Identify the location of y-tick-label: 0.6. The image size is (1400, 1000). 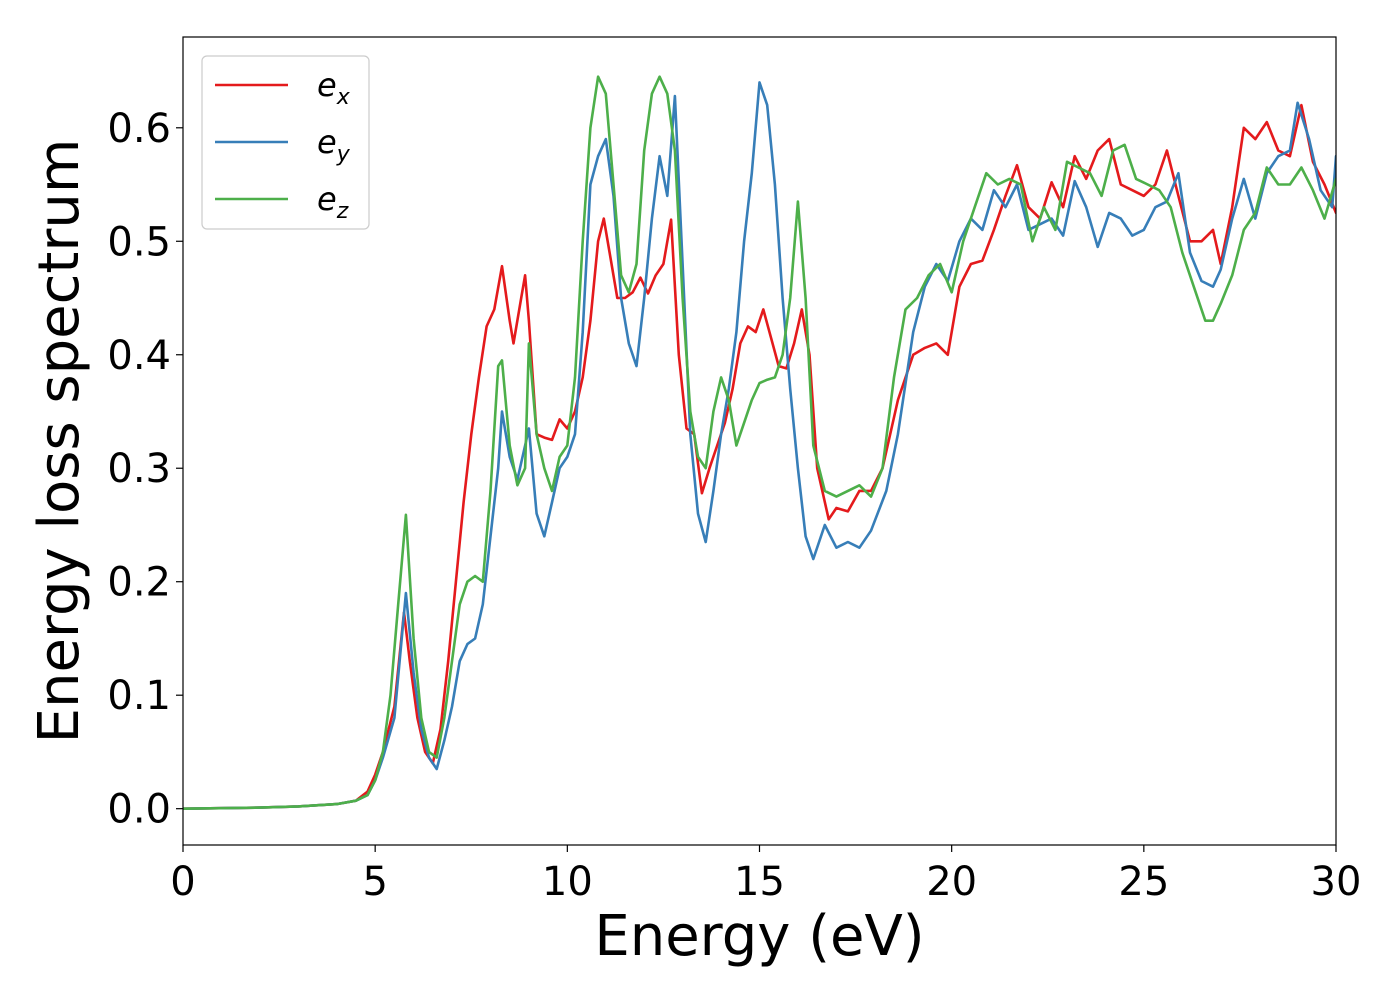
(139, 129).